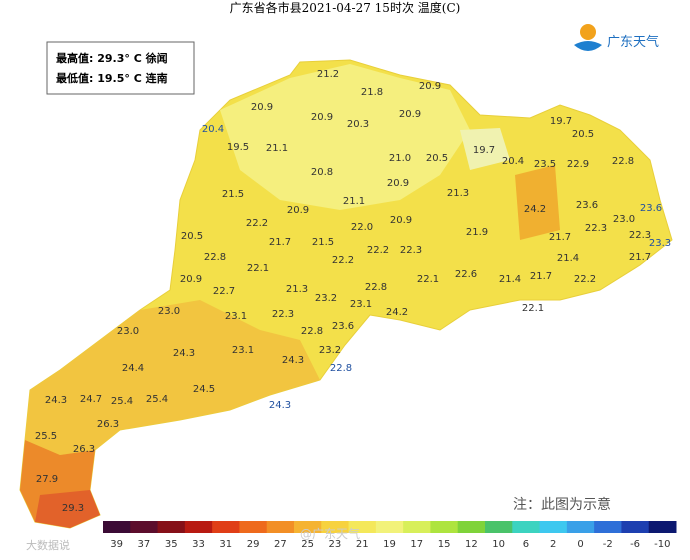 The height and width of the screenshot is (560, 690). Describe the element at coordinates (73, 508) in the screenshot. I see `temperature-label: 29.3` at that location.